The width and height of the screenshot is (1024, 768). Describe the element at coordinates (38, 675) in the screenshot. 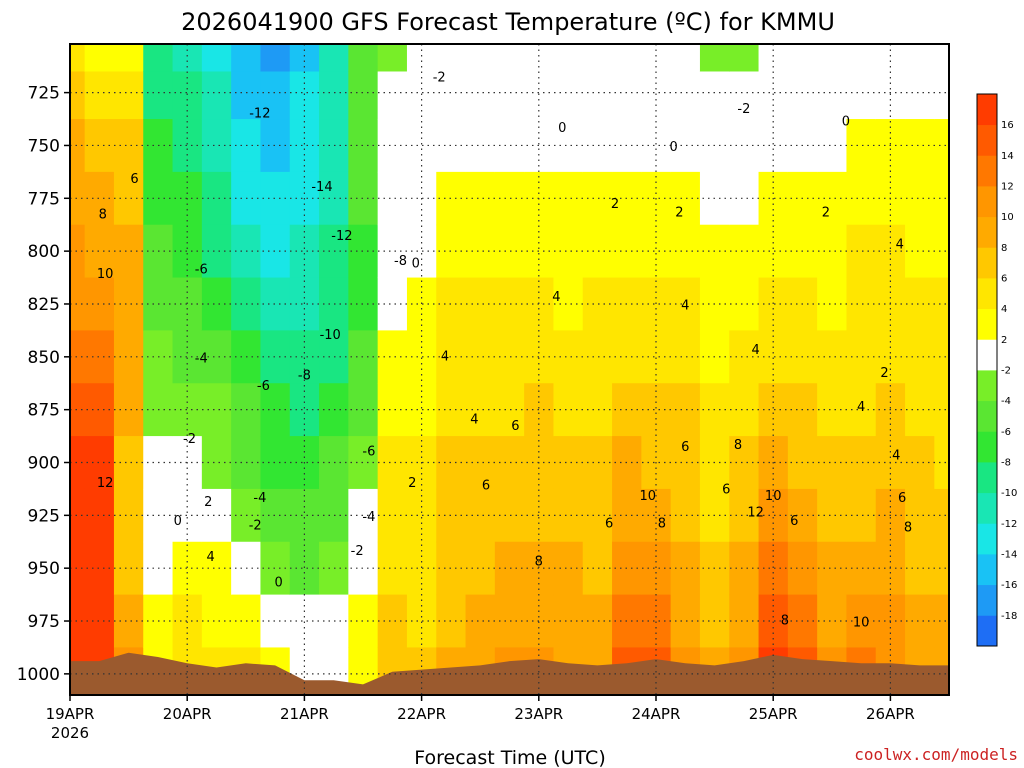

I see `y-tick-label: 1000` at that location.